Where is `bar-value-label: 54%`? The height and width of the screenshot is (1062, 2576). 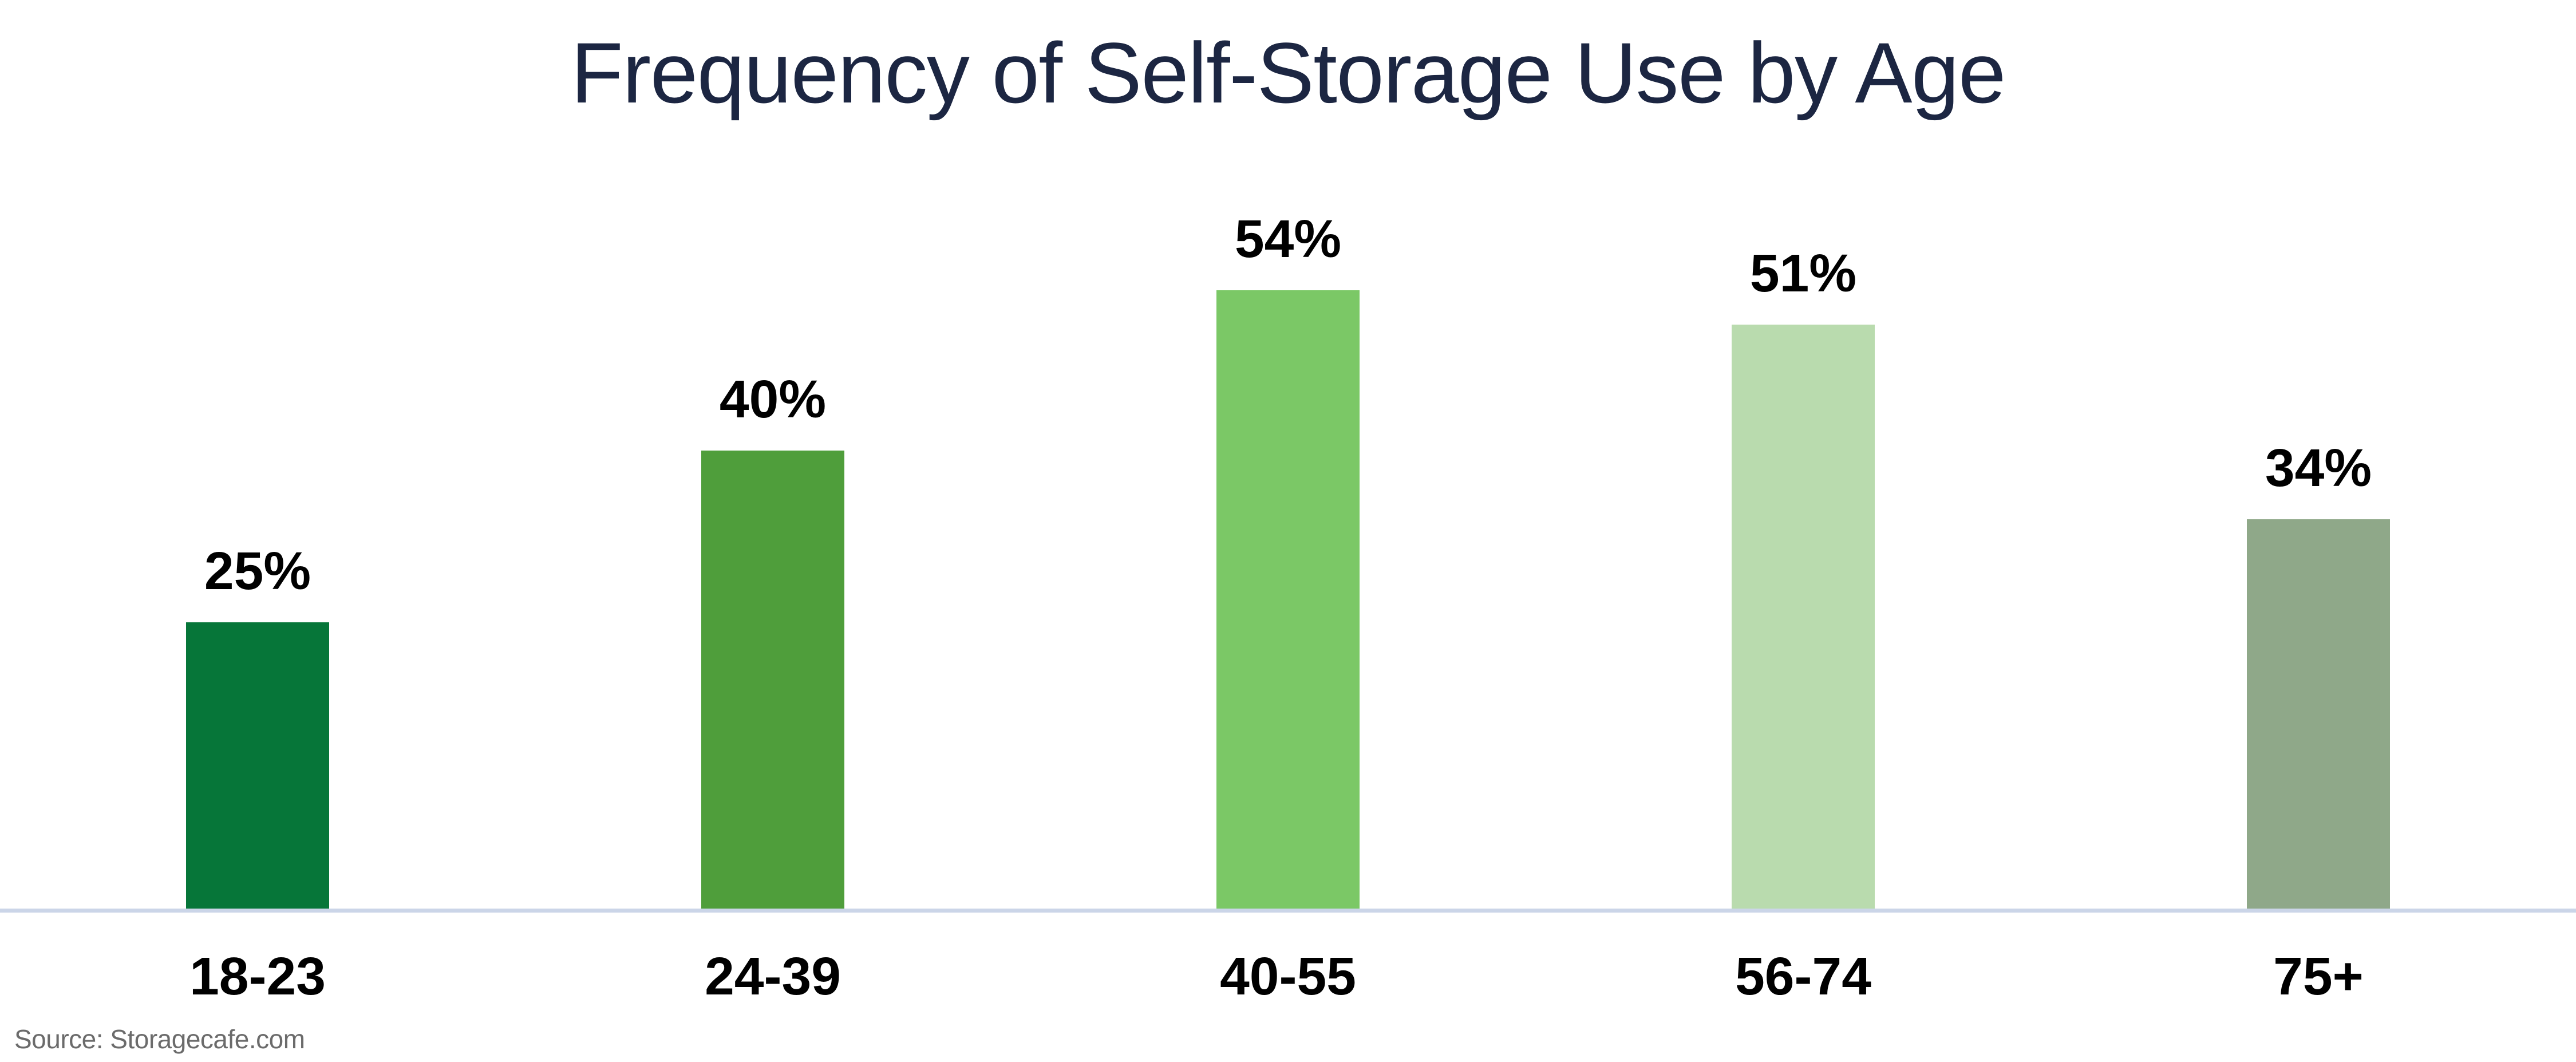 bar-value-label: 54% is located at coordinates (1288, 239).